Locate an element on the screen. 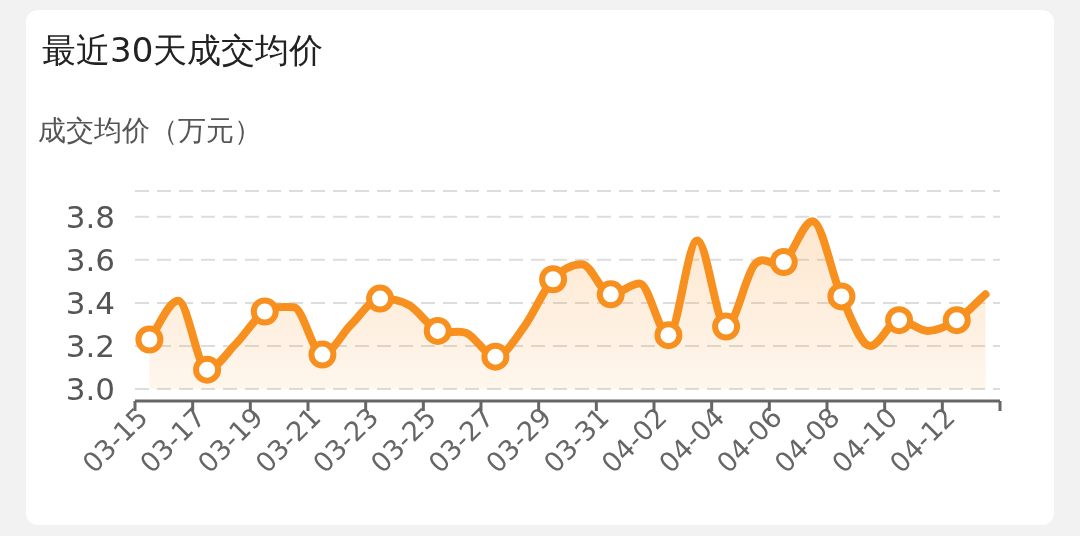 The height and width of the screenshot is (536, 1080). chart-title: 最近30天成交均价 is located at coordinates (183, 50).